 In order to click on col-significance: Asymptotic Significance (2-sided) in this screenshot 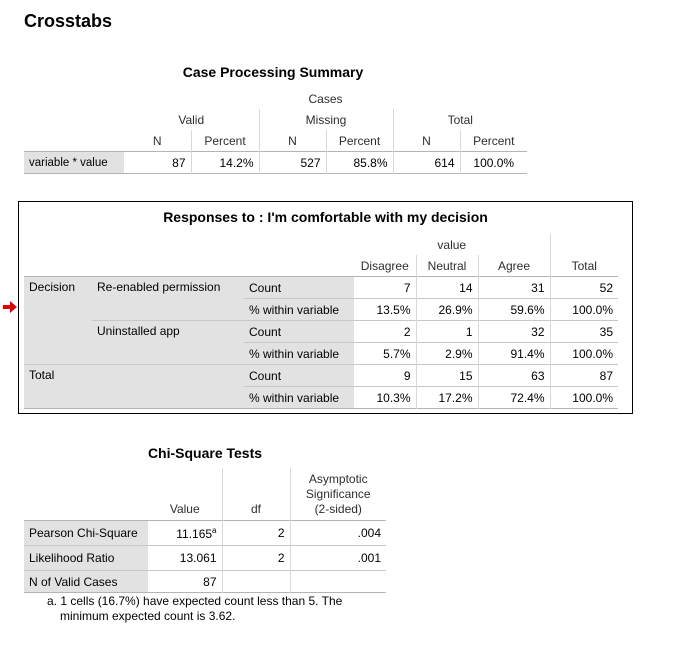, I will do `click(337, 494)`.